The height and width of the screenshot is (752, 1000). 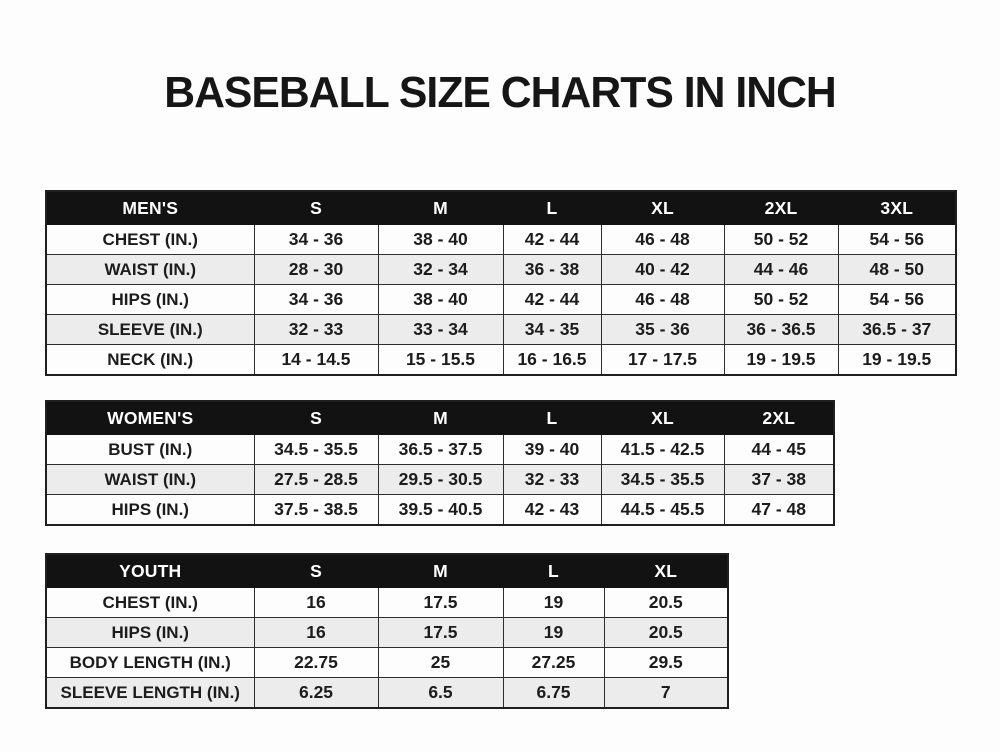 I want to click on youth-header-row: YOUTH S M L XL, so click(x=387, y=570).